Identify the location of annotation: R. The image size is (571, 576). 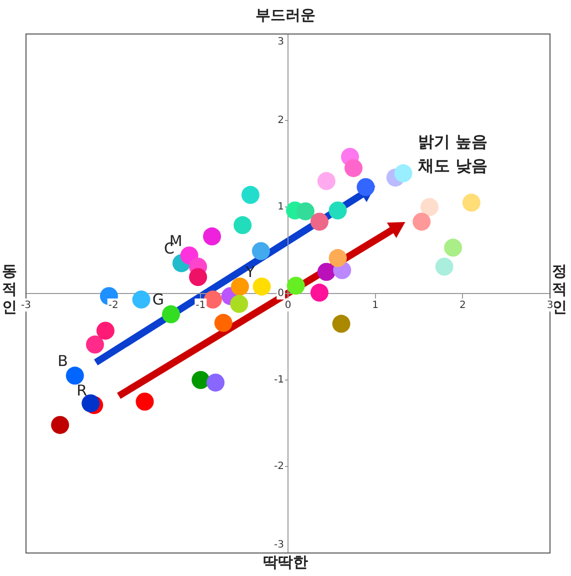
(82, 390).